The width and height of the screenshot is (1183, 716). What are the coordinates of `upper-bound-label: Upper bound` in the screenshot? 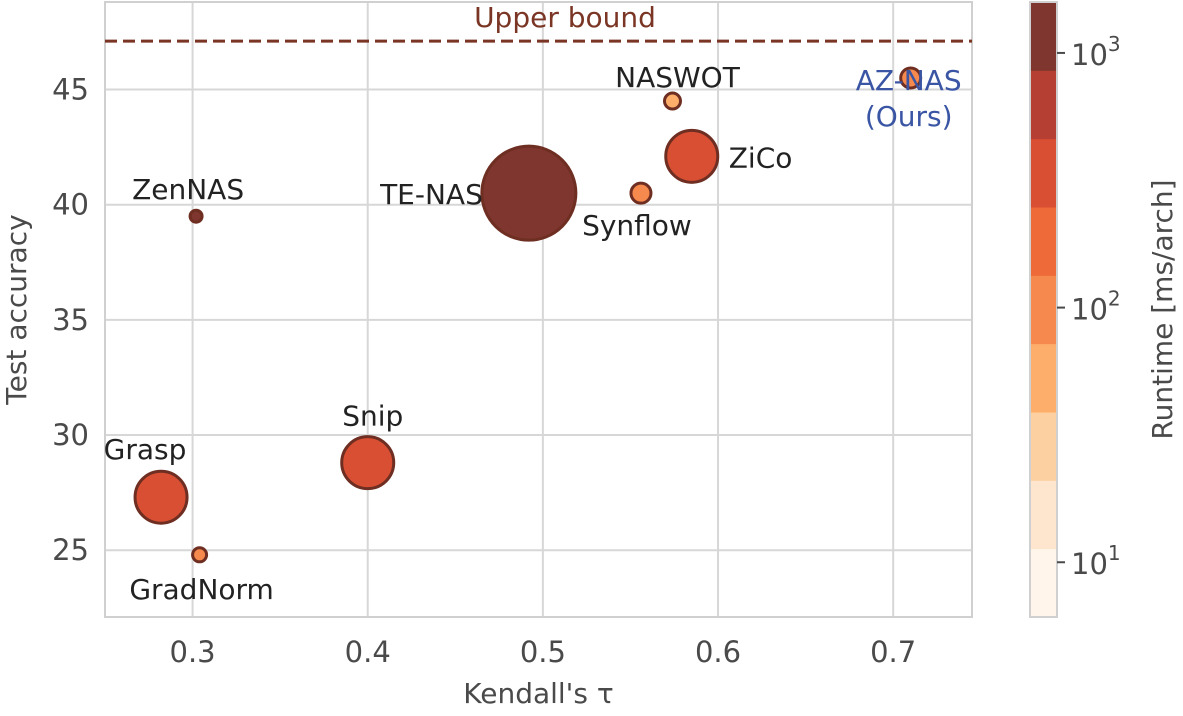 It's located at (565, 17).